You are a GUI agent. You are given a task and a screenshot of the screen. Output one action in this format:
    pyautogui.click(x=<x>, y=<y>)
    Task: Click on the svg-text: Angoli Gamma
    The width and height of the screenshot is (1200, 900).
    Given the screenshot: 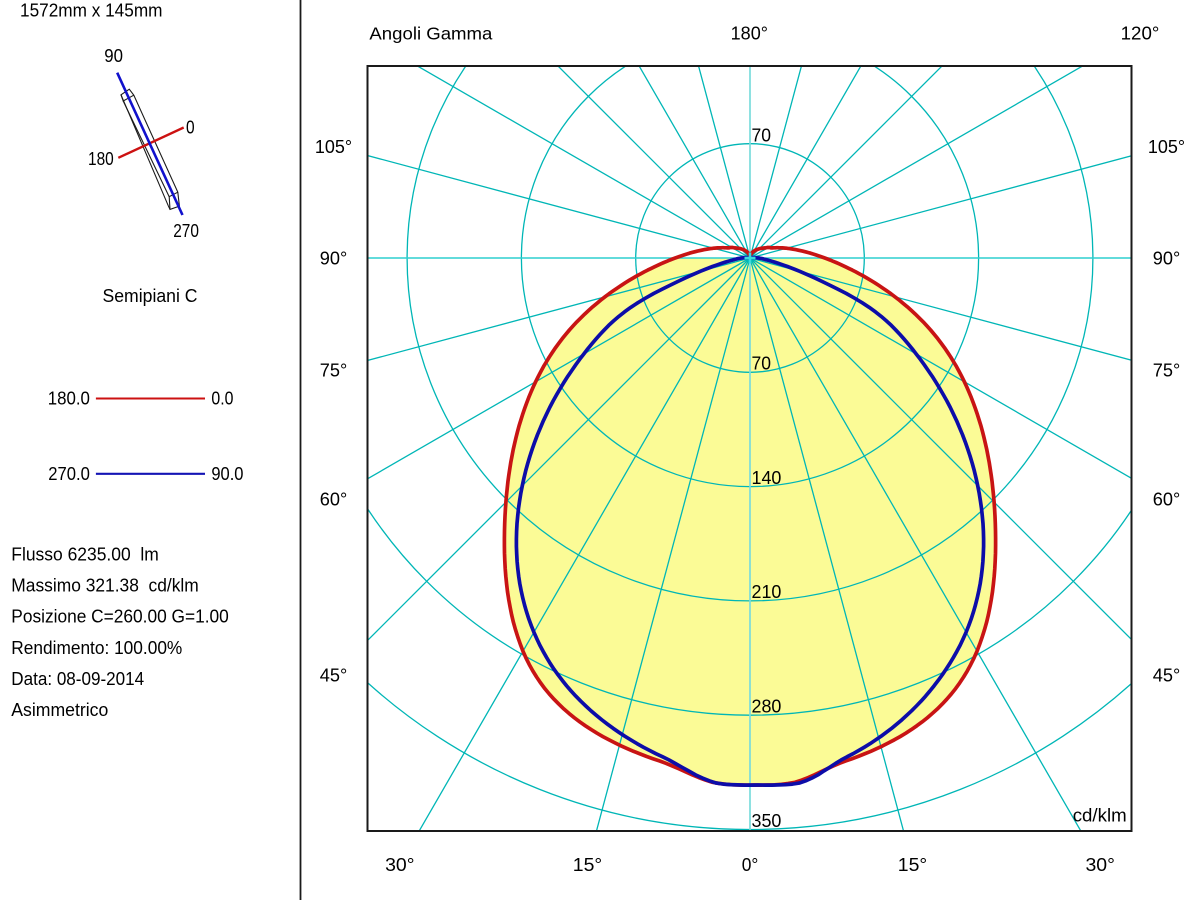 What is the action you would take?
    pyautogui.click(x=430, y=34)
    